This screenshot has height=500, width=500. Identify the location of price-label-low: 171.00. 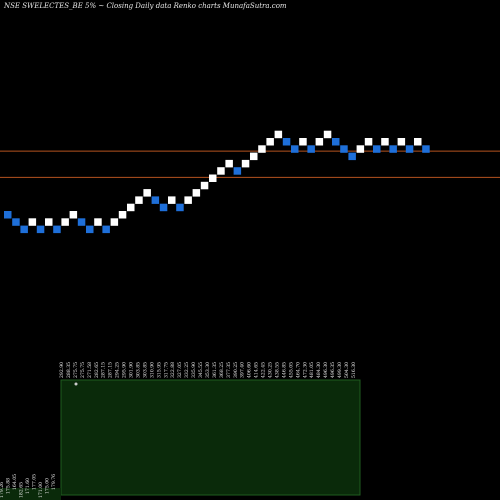
(41, 490).